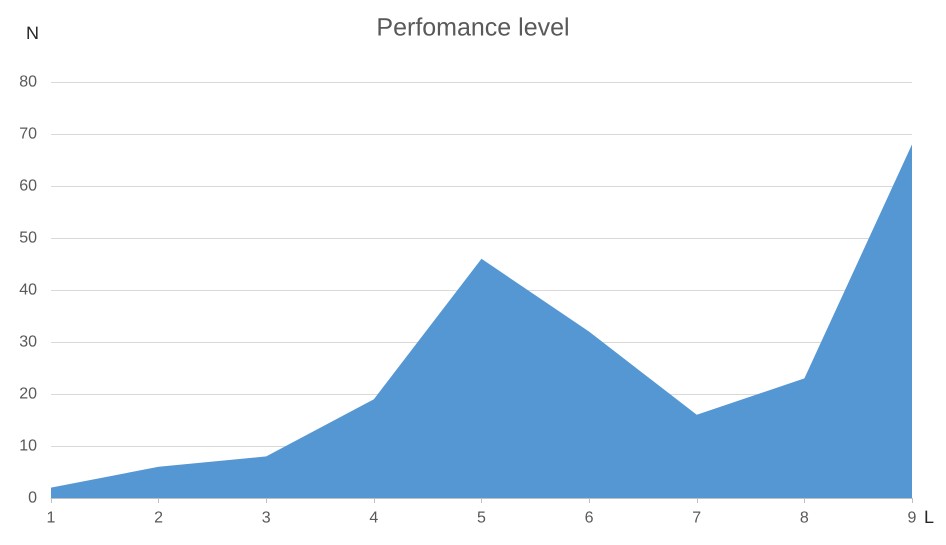 The width and height of the screenshot is (946, 545). What do you see at coordinates (159, 518) in the screenshot?
I see `x-tick-label: 2` at bounding box center [159, 518].